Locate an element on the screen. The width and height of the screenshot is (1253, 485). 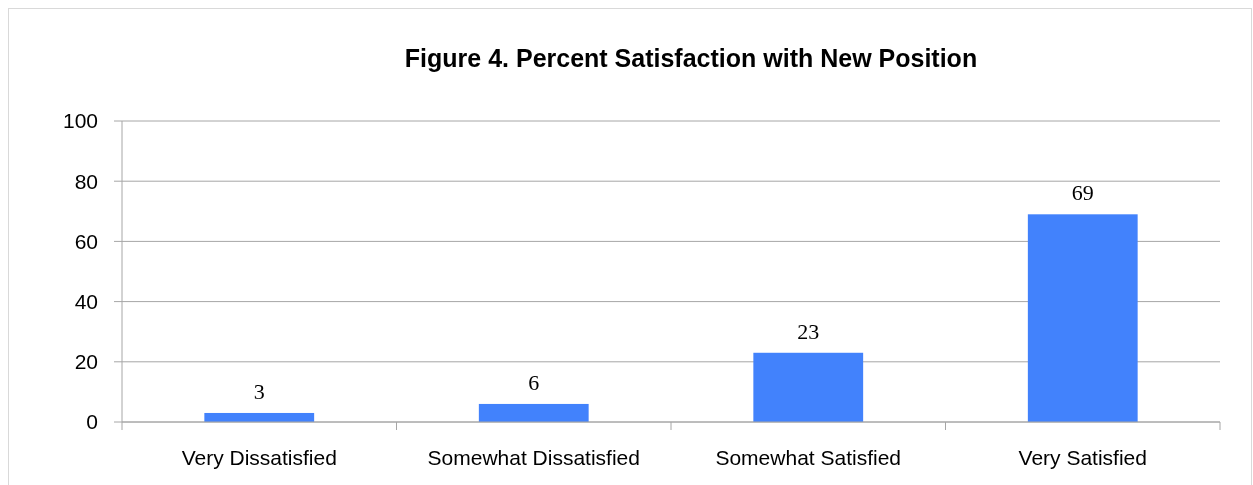
data-label: 3 is located at coordinates (259, 391).